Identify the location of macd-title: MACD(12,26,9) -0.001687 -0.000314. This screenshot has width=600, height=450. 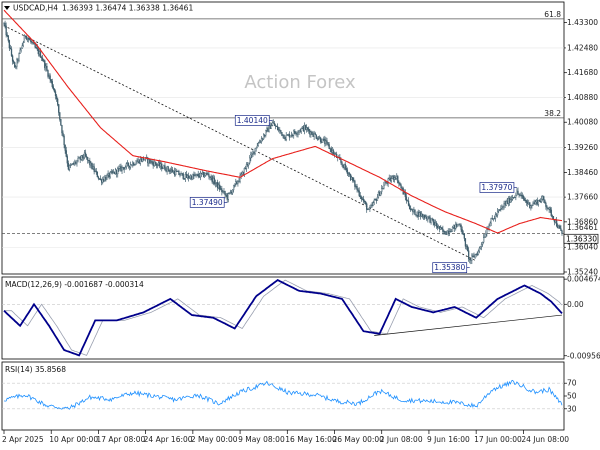
(74, 284).